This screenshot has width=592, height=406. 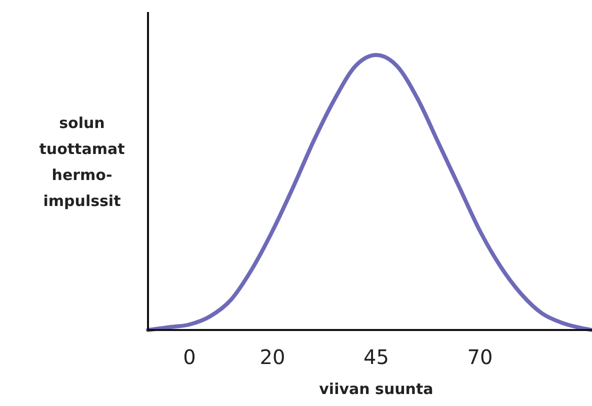 What do you see at coordinates (376, 357) in the screenshot?
I see `x-tick-label: 45` at bounding box center [376, 357].